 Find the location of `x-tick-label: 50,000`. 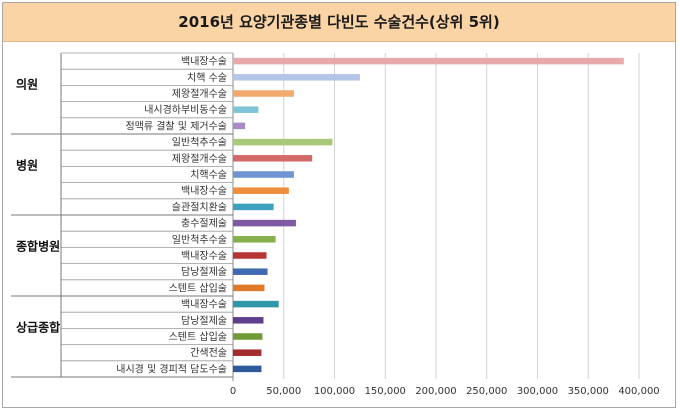

x-tick-label: 50,000 is located at coordinates (283, 391).